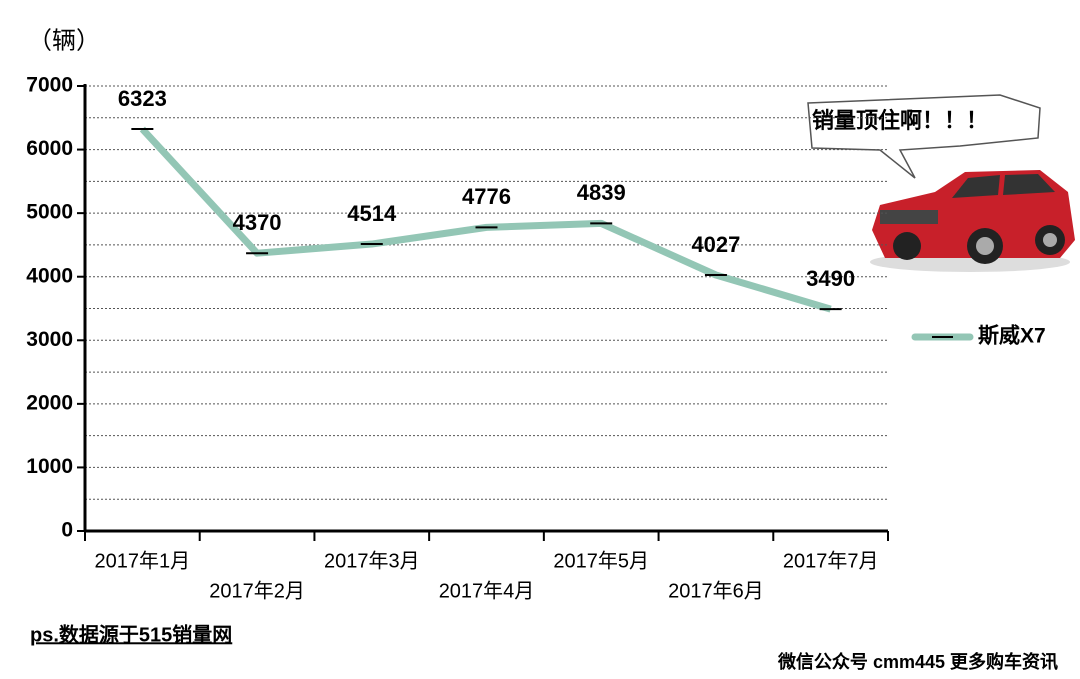 The width and height of the screenshot is (1080, 679). What do you see at coordinates (917, 661) in the screenshot?
I see `footer: 微信公众号 cmm445 更多购车资讯` at bounding box center [917, 661].